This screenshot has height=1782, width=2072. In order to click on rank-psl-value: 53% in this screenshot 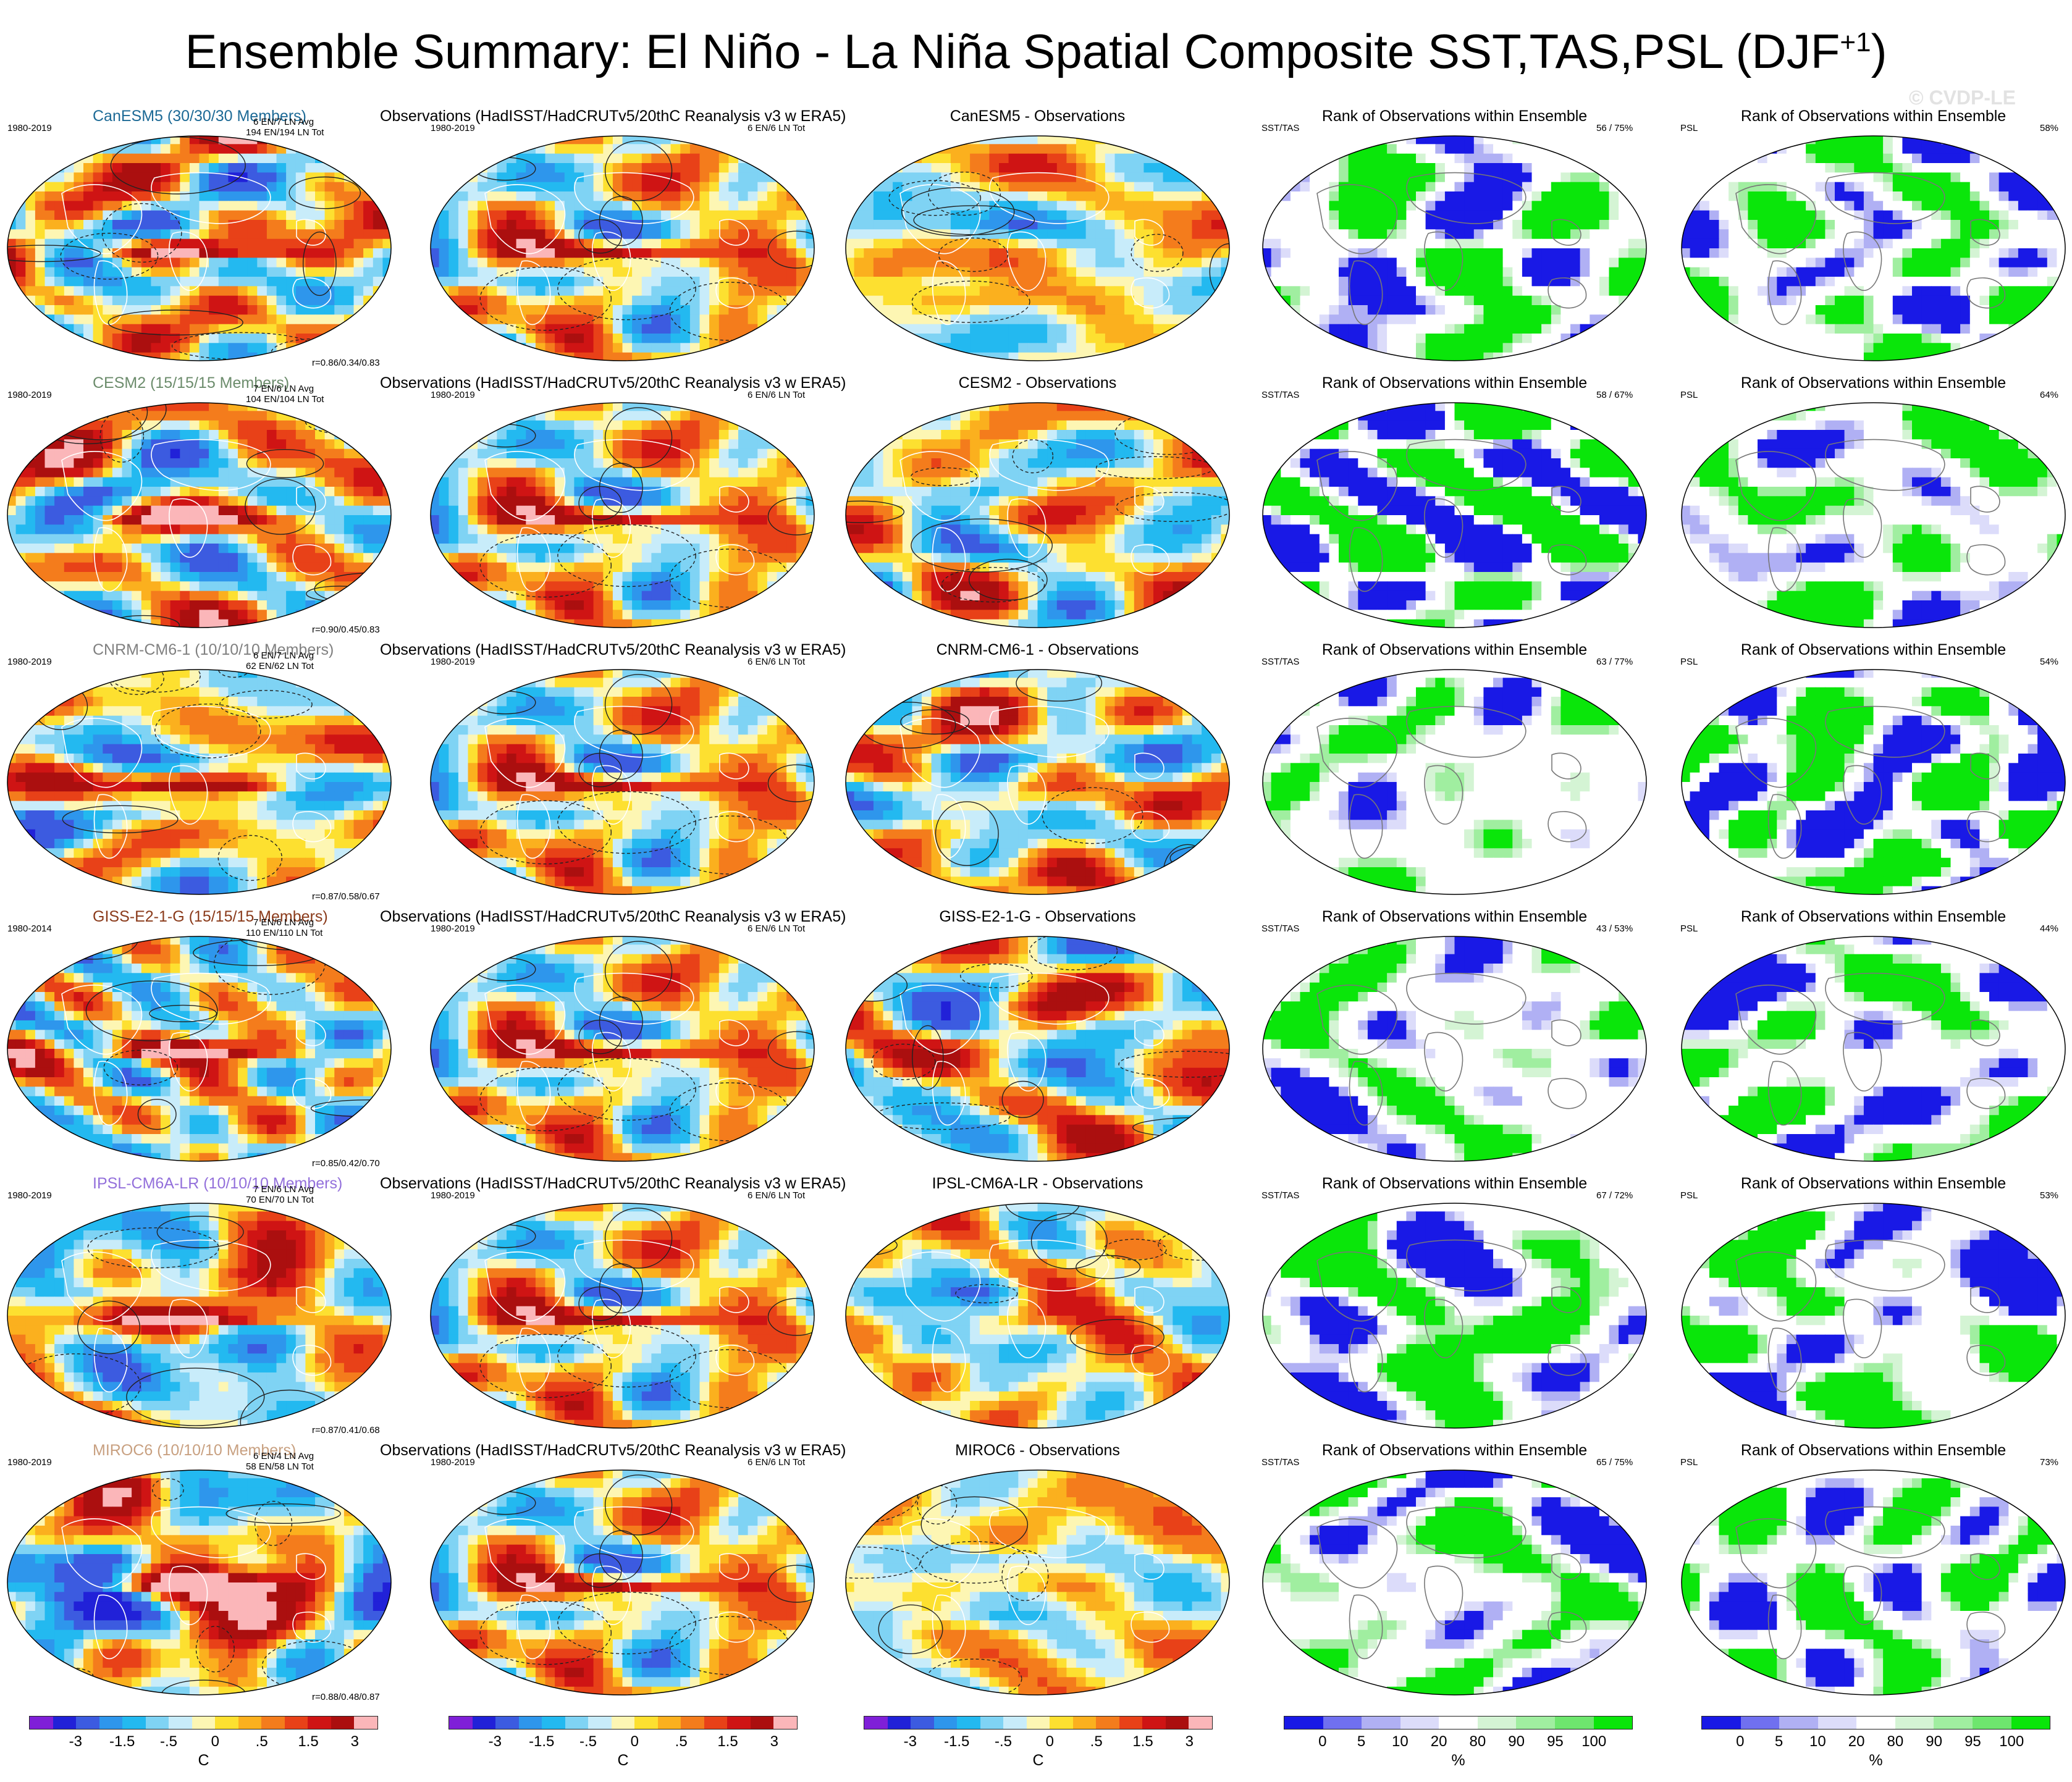, I will do `click(2049, 1195)`.